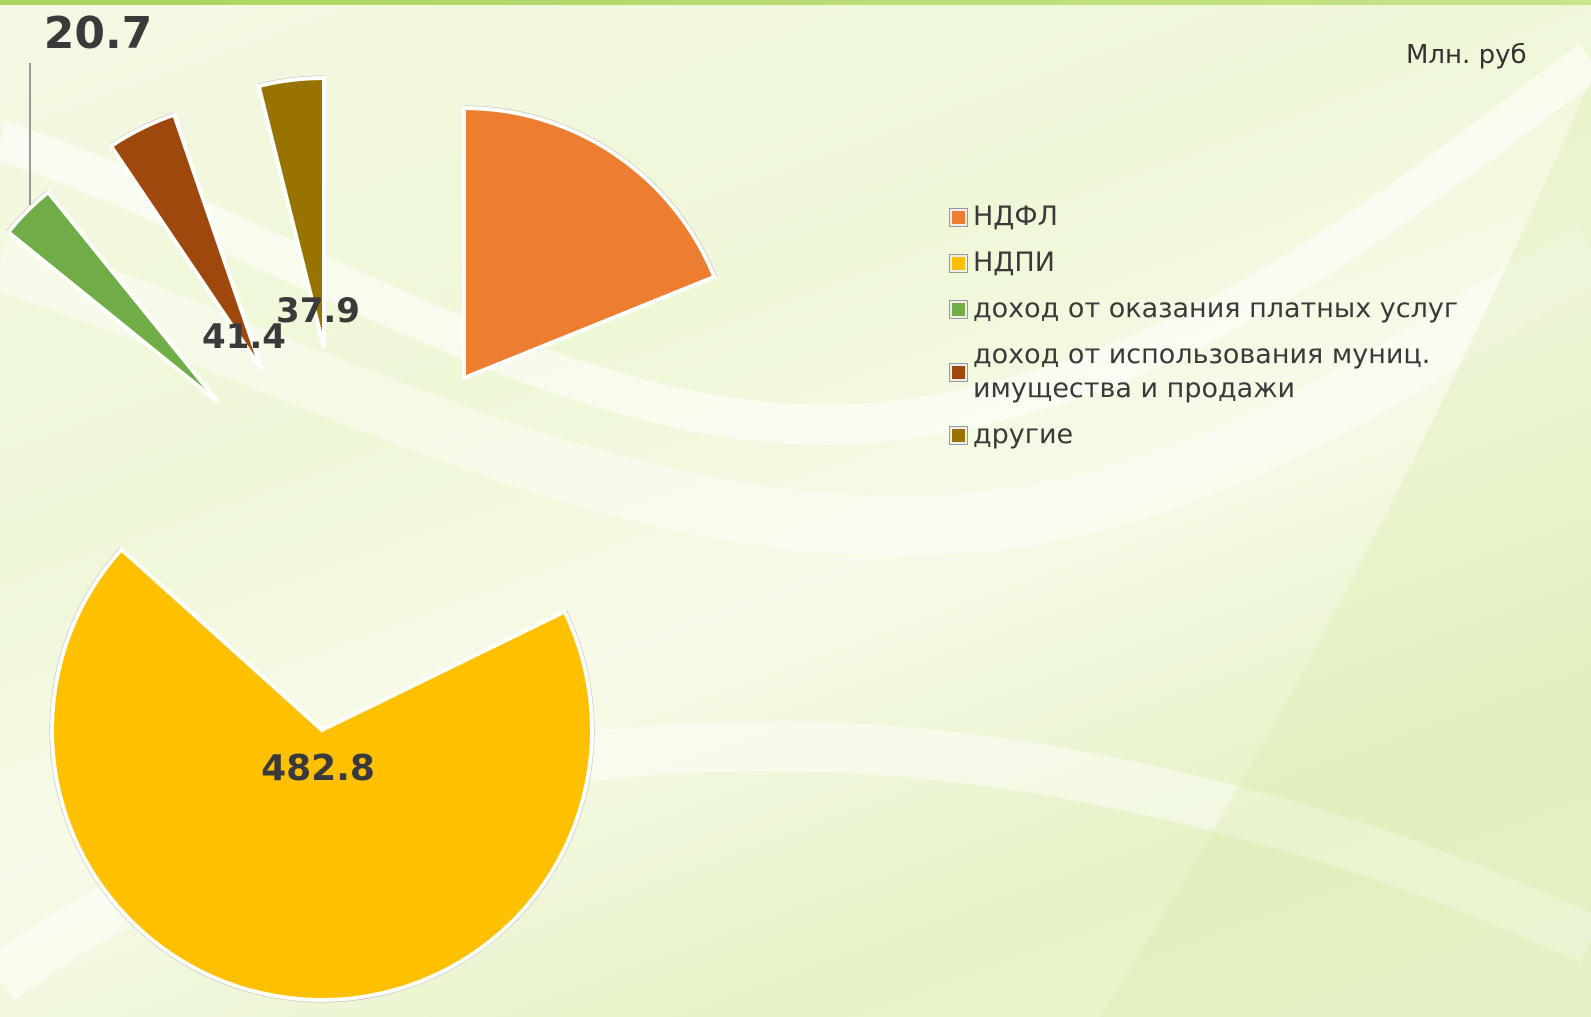 This screenshot has width=1591, height=1017. What do you see at coordinates (318, 768) in the screenshot?
I see `data-label: 482.8` at bounding box center [318, 768].